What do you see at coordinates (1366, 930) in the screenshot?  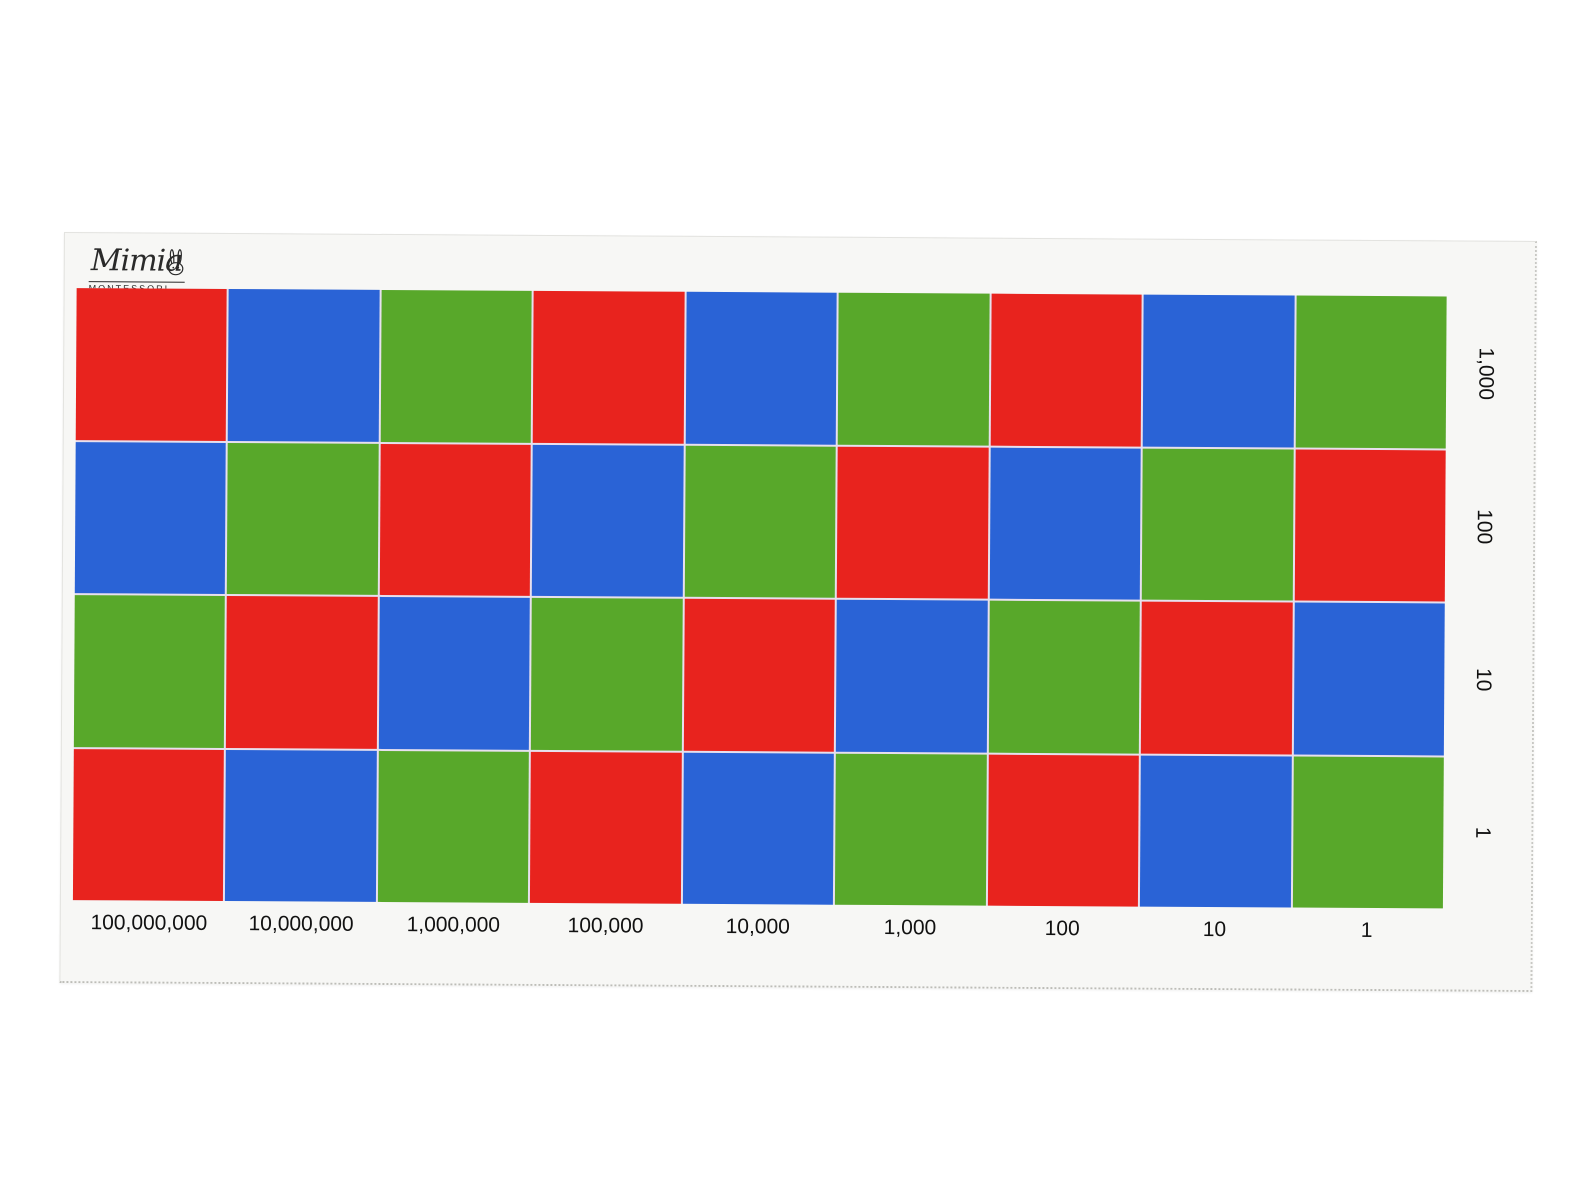 I see `column-label: 1` at bounding box center [1366, 930].